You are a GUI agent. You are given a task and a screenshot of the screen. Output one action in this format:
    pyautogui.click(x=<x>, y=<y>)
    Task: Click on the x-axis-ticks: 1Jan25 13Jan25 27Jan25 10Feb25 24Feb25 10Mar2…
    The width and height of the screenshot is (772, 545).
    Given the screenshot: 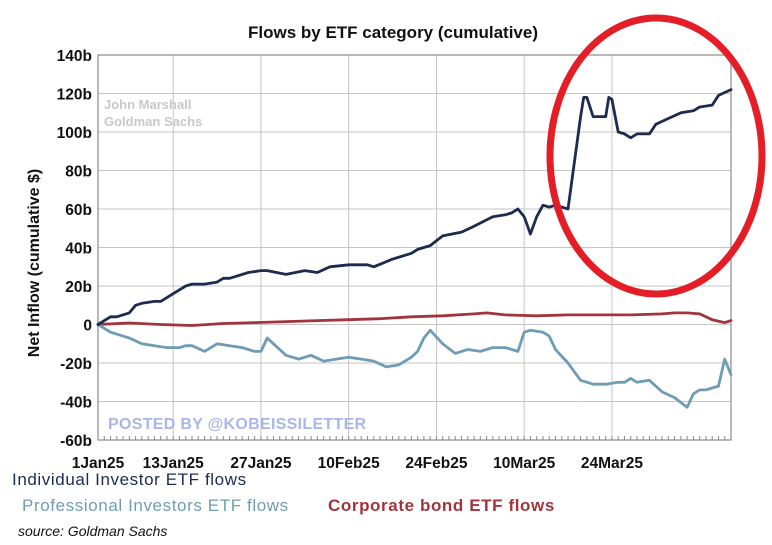 What is the action you would take?
    pyautogui.click(x=358, y=463)
    